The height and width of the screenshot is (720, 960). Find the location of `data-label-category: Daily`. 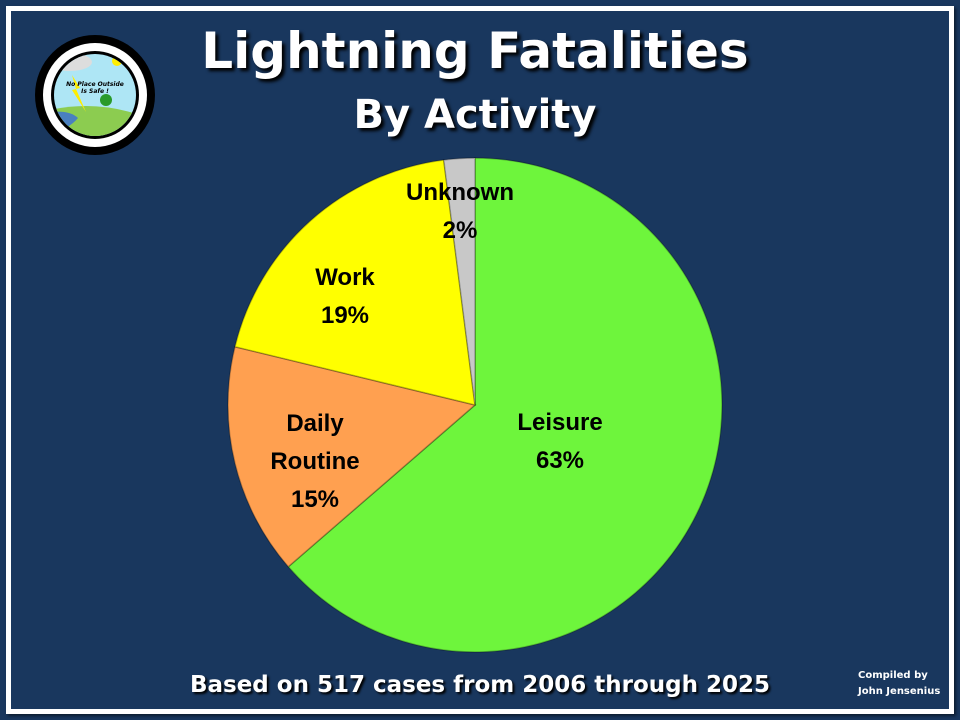

data-label-category: Daily is located at coordinates (315, 423).